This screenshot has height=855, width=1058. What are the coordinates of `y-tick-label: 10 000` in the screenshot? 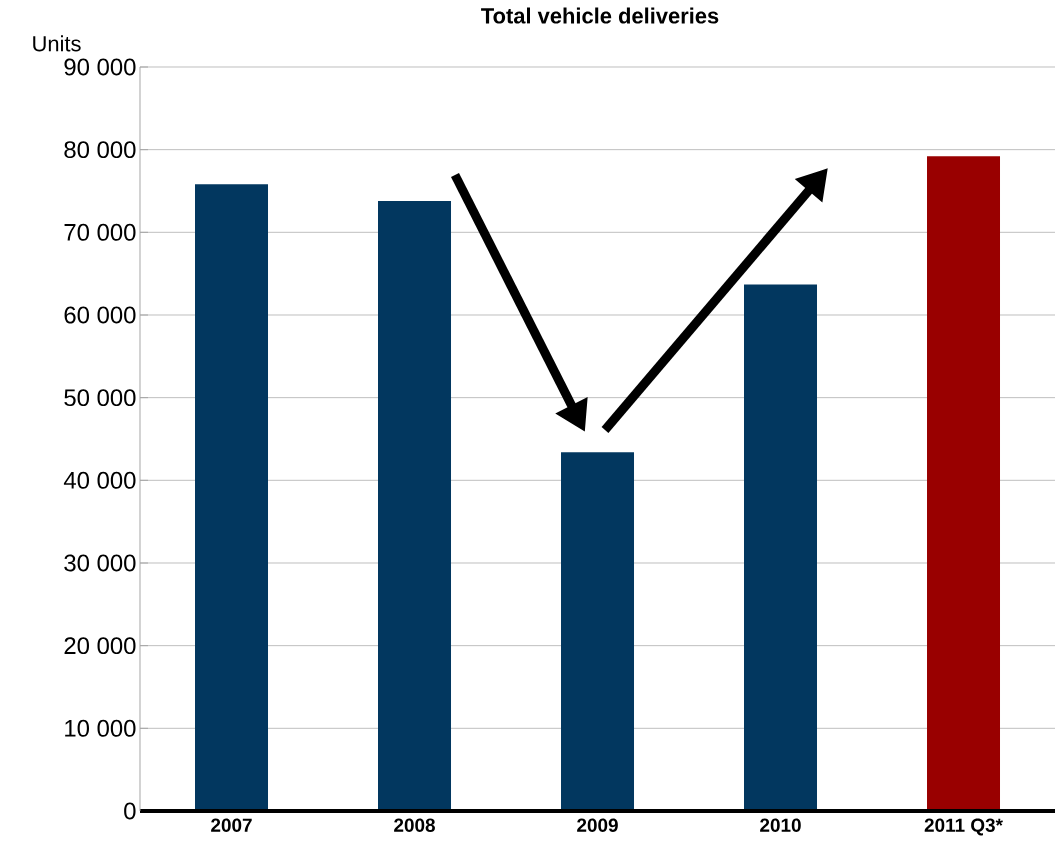 It's located at (100, 728).